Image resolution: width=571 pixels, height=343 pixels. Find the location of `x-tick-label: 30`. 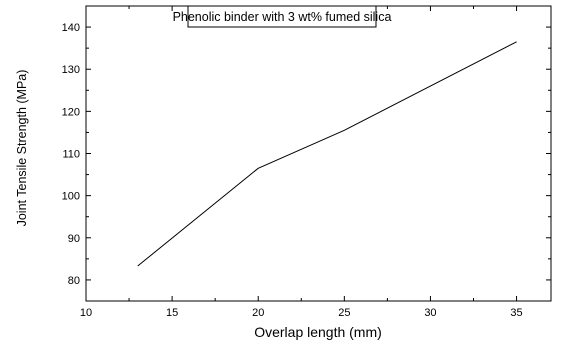

x-tick-label: 30 is located at coordinates (430, 313).